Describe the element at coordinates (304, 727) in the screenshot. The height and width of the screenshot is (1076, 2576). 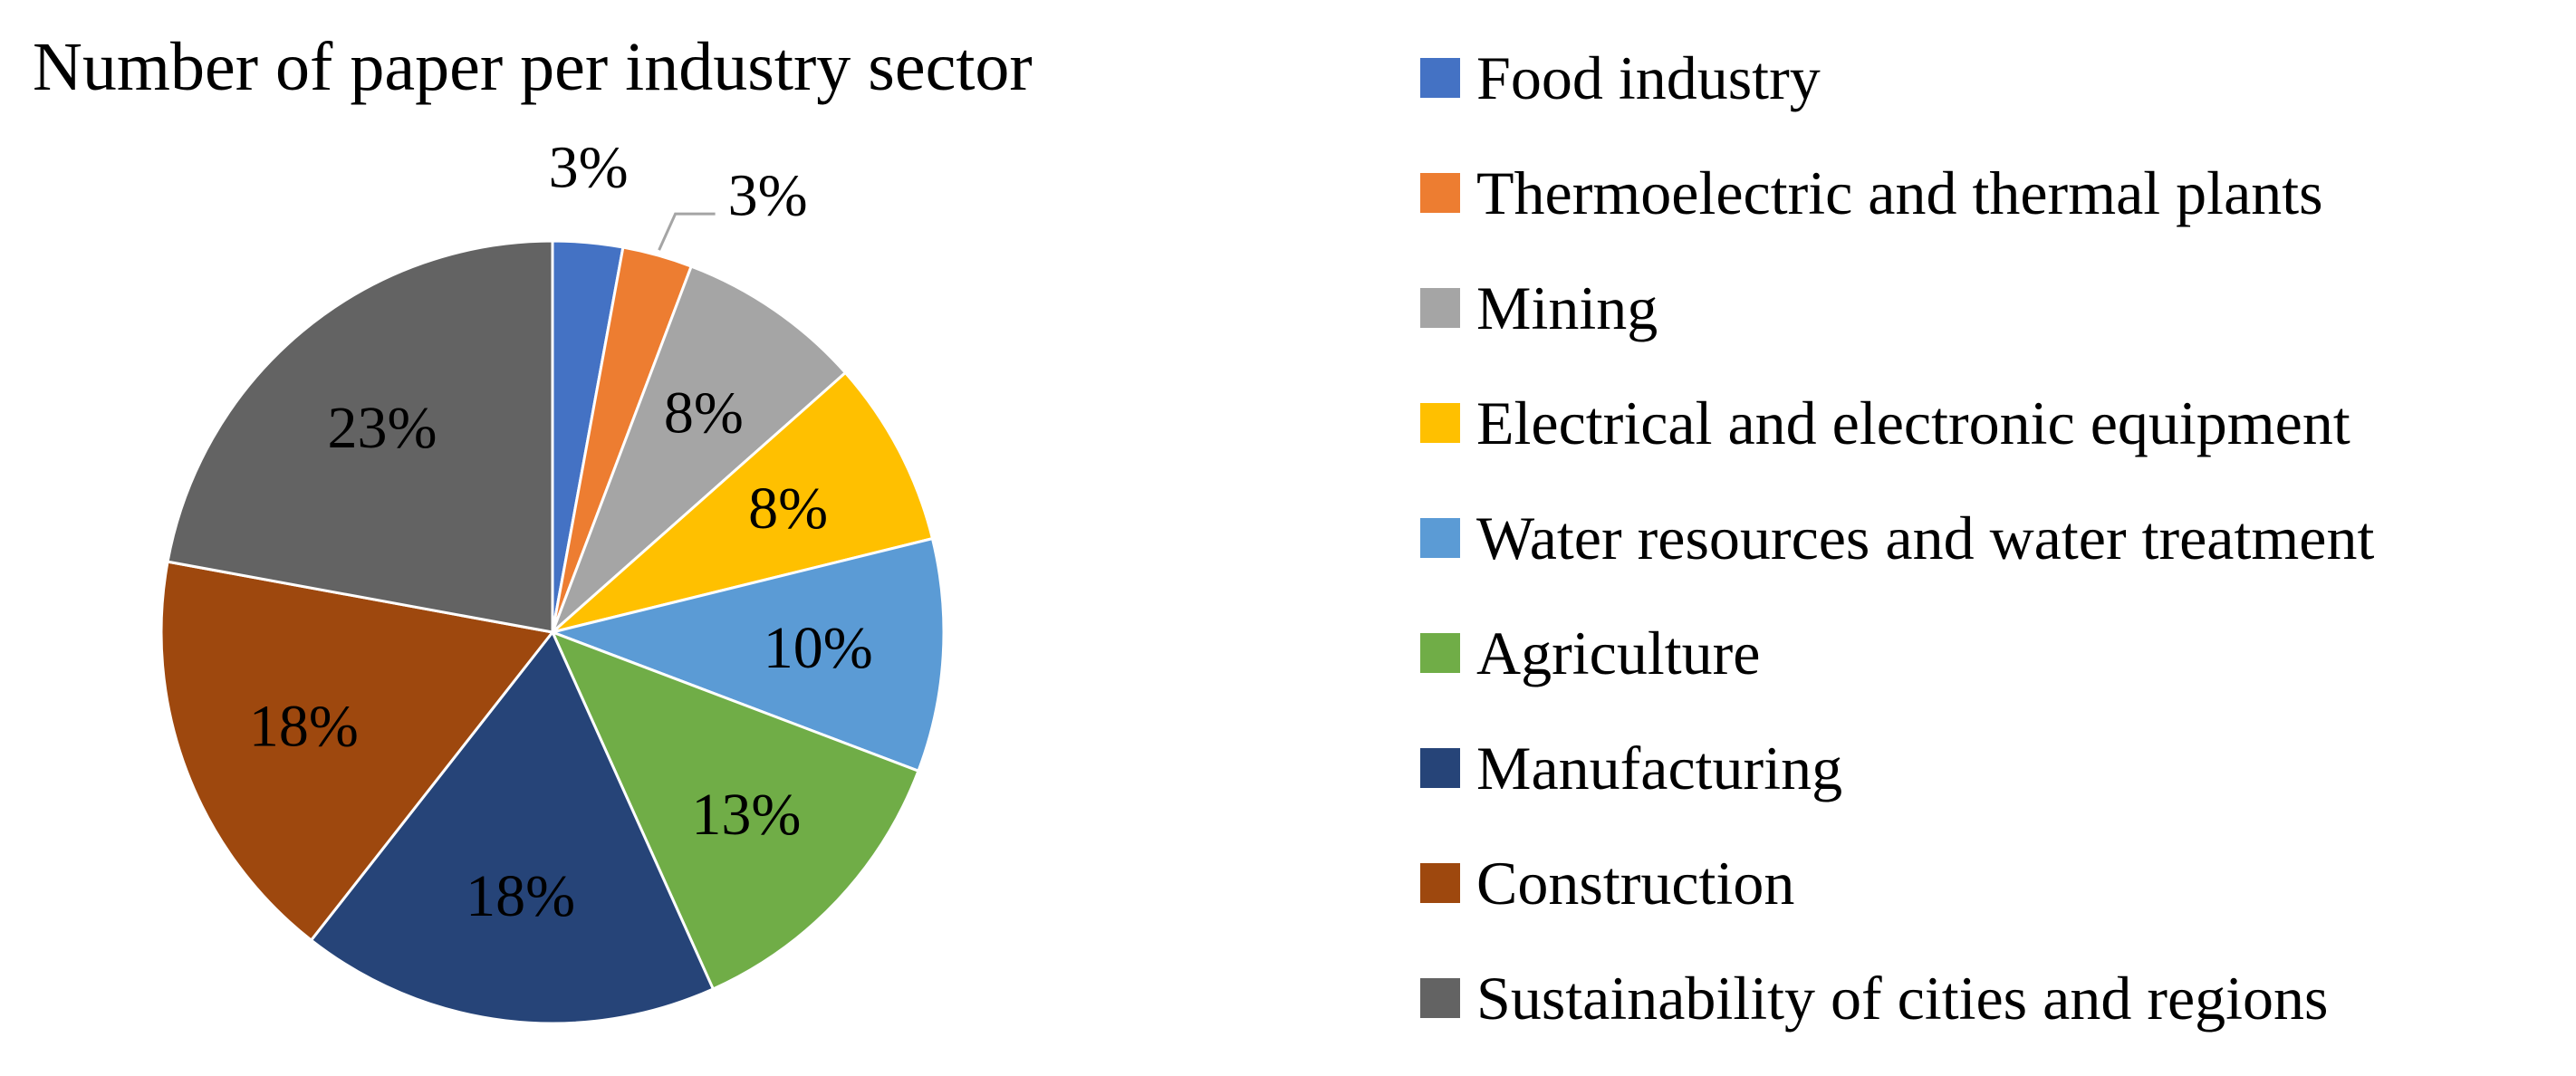
I see `data-label-construction: 18%` at that location.